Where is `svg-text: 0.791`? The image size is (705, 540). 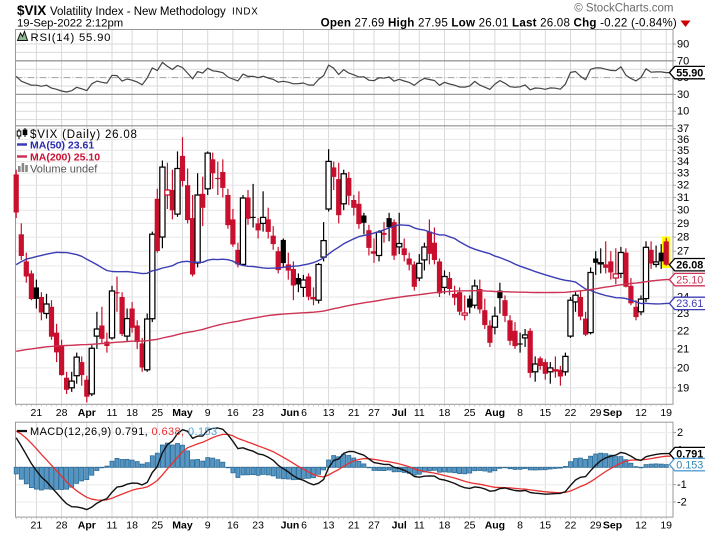 svg-text: 0.791 is located at coordinates (689, 454).